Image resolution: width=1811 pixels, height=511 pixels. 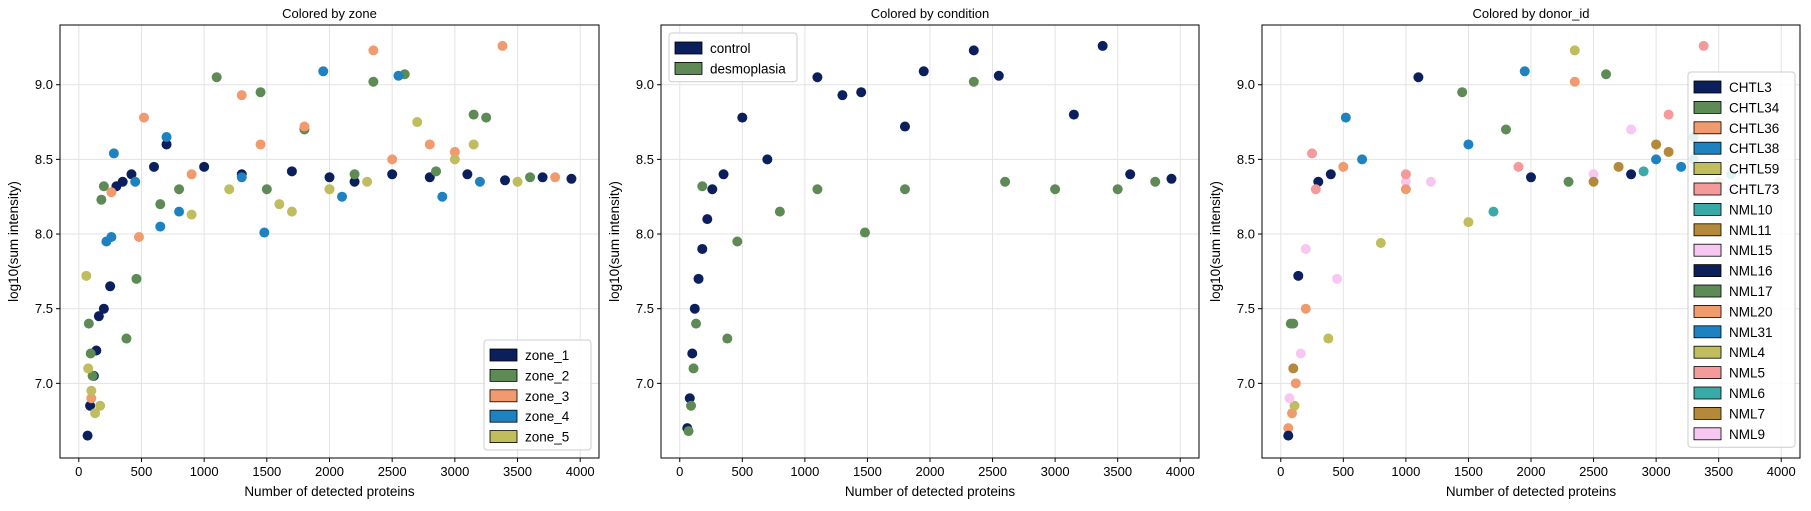 I want to click on legend-label-nml31: NML31, so click(x=1751, y=332).